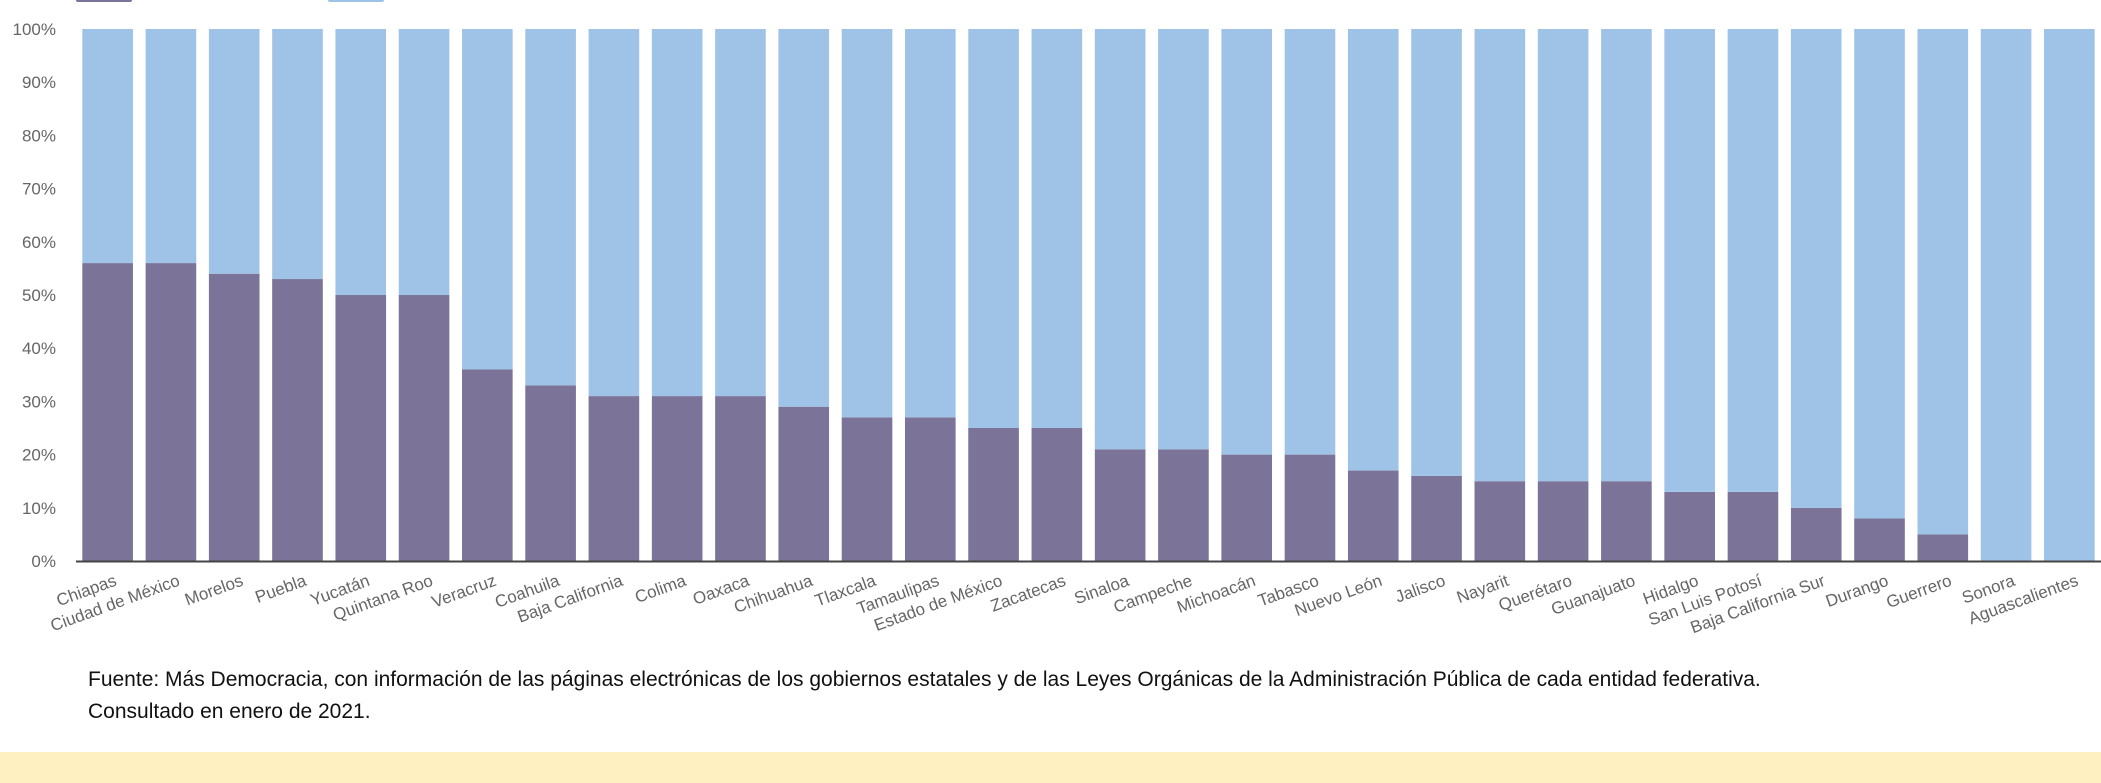 The width and height of the screenshot is (2101, 783). Describe the element at coordinates (660, 589) in the screenshot. I see `x-tick-label: Colima` at that location.